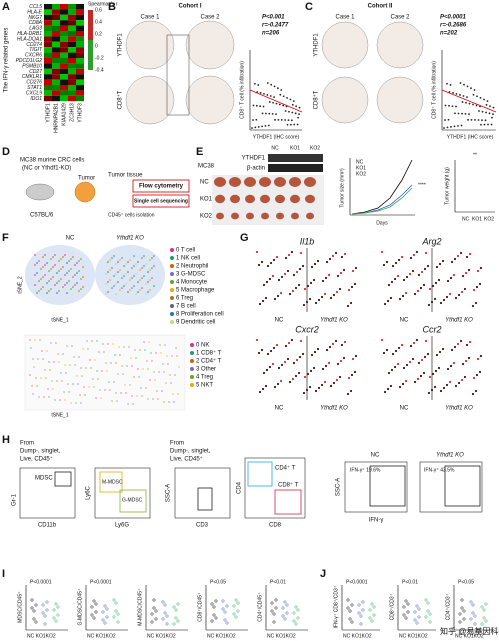  Describe the element at coordinates (380, 7) in the screenshot. I see `cohort-title: Cohort II` at that location.